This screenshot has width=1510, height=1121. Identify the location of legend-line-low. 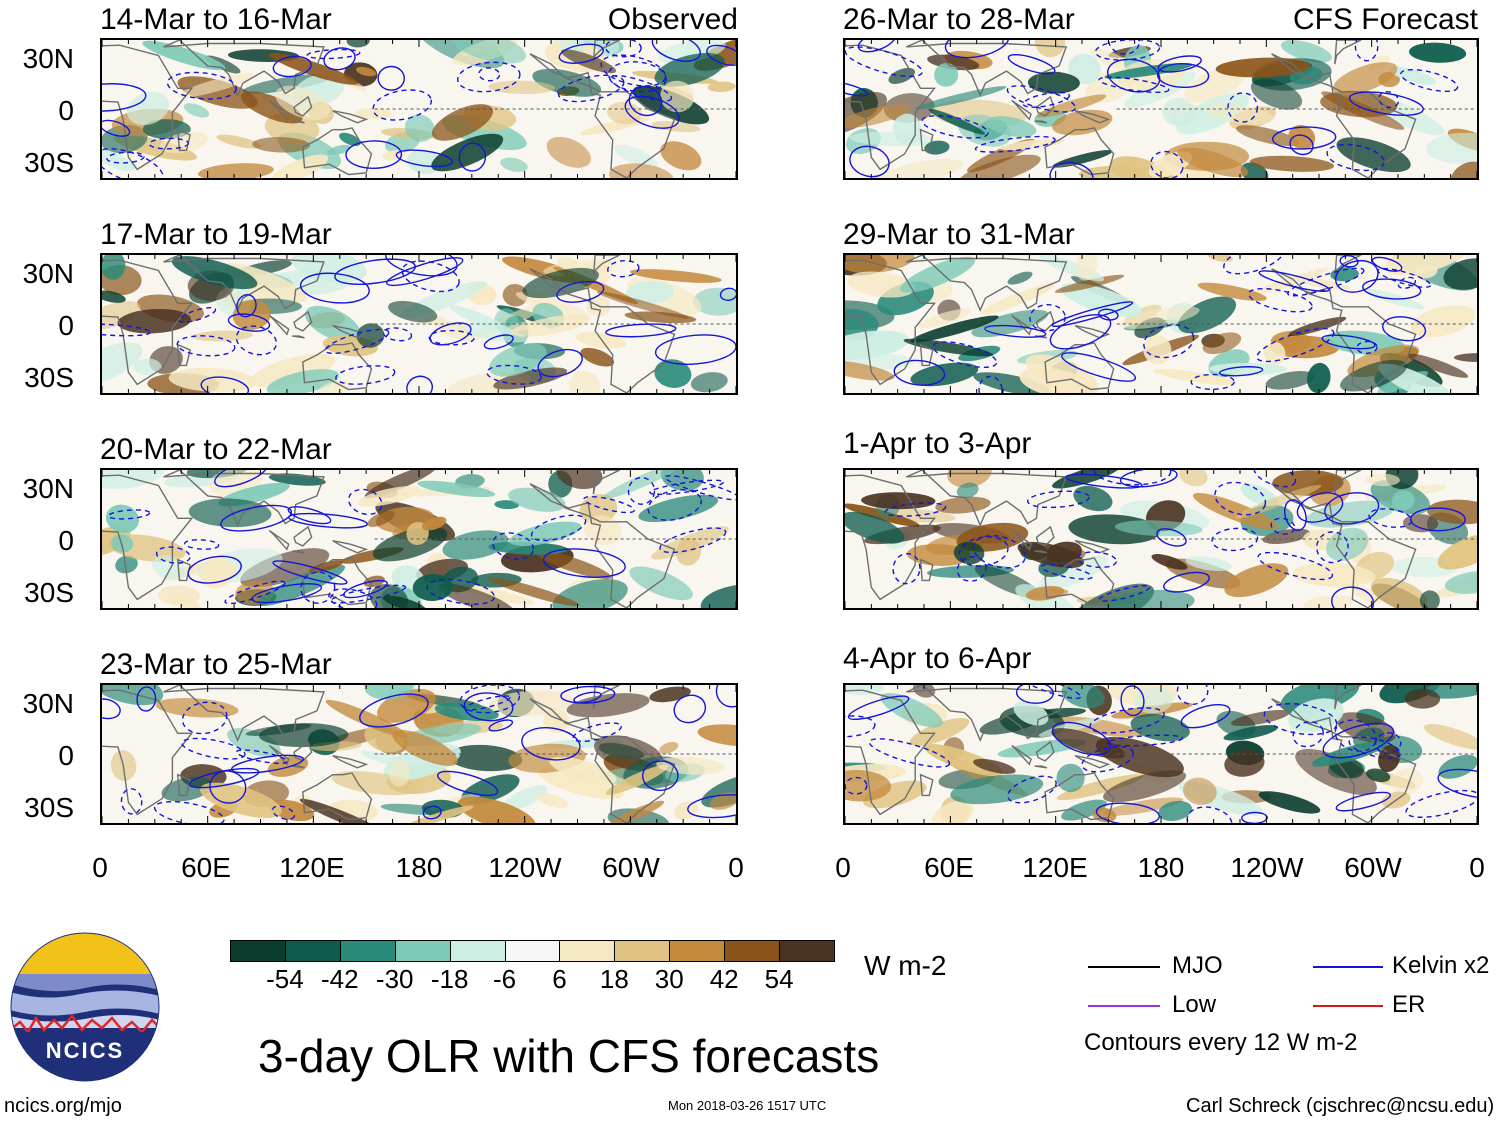
(1124, 1006).